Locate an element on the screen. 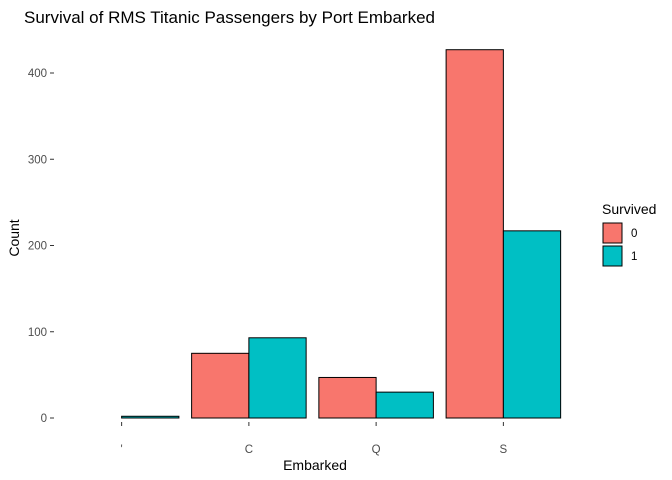  x-axis: ' C Q S is located at coordinates (314, 439).